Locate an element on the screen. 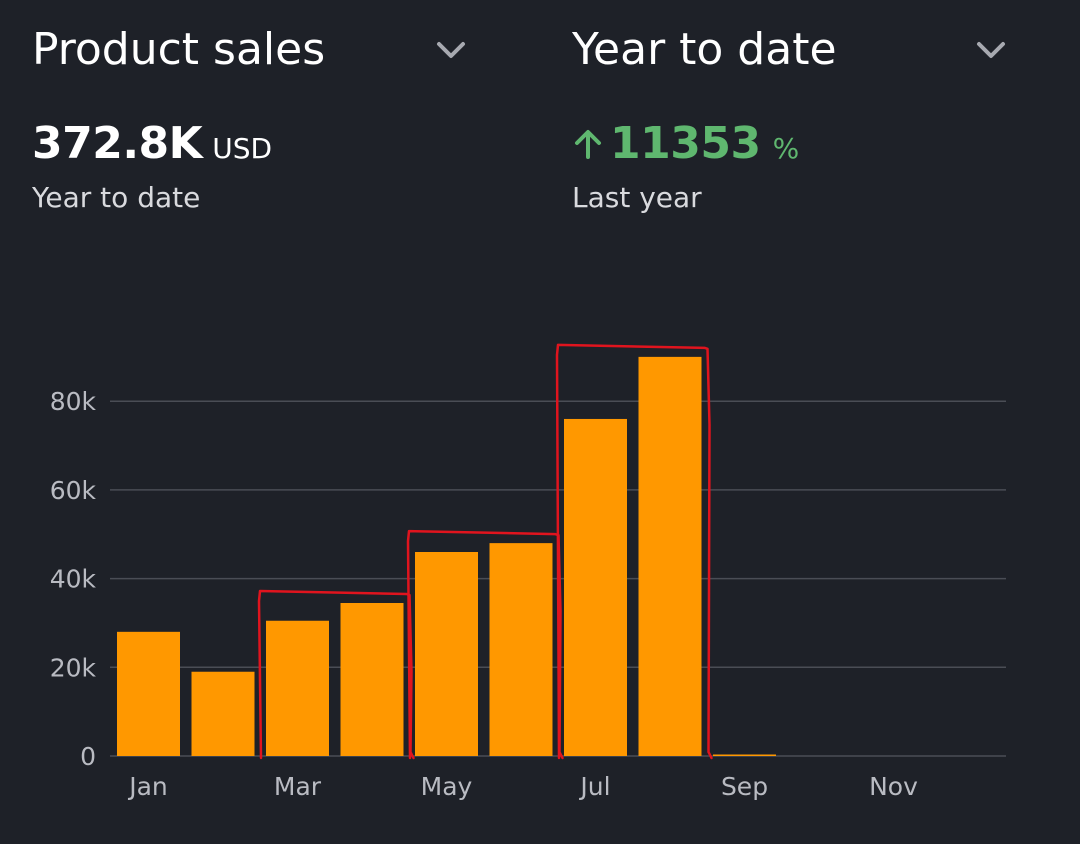 The image size is (1080, 844). period-selector: Year to date is located at coordinates (792, 50).